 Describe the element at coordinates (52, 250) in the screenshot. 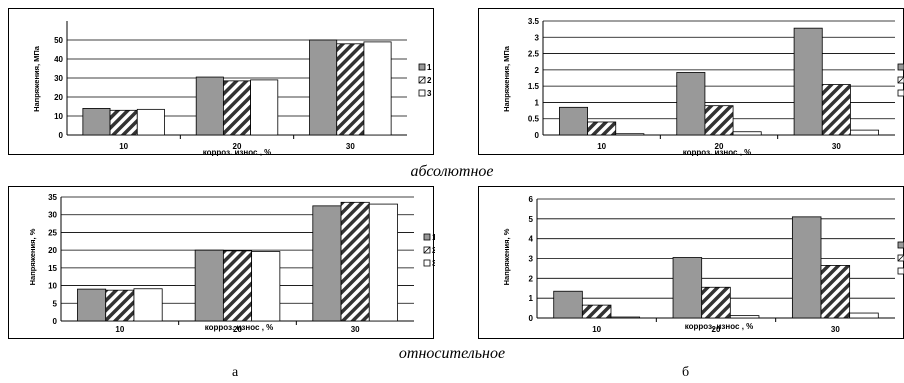

I see `y-tick-label: 20` at that location.